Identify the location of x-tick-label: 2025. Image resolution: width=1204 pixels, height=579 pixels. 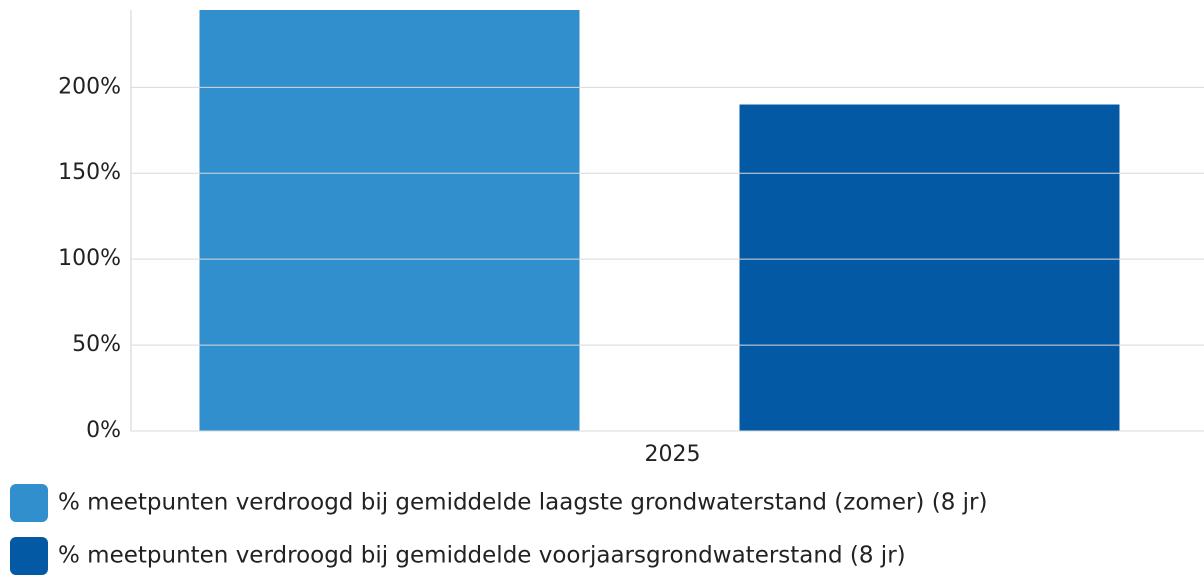
(673, 454).